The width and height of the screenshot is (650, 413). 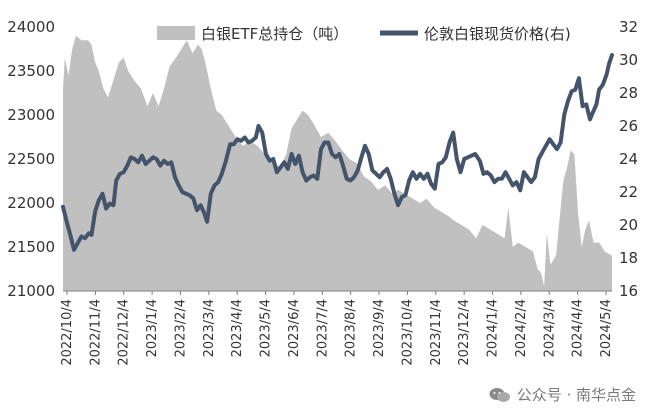 I want to click on right-axis-tick-label: 30, so click(x=628, y=60).